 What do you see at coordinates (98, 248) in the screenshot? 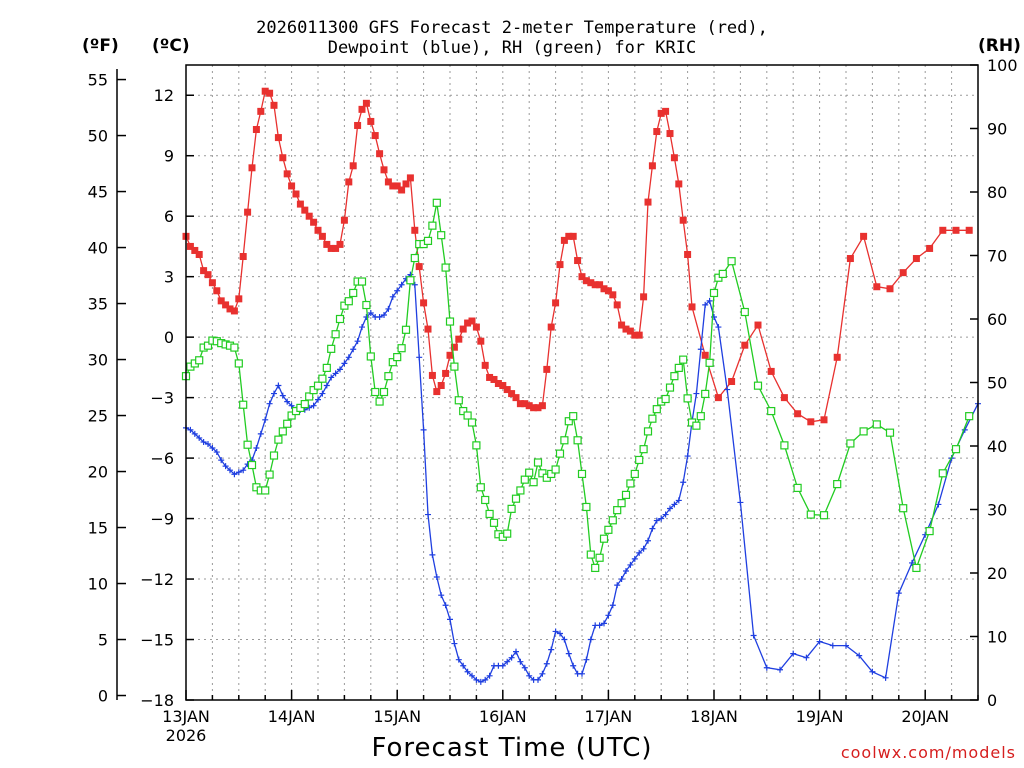
I see `fahrenheit-tick-label: 40` at bounding box center [98, 248].